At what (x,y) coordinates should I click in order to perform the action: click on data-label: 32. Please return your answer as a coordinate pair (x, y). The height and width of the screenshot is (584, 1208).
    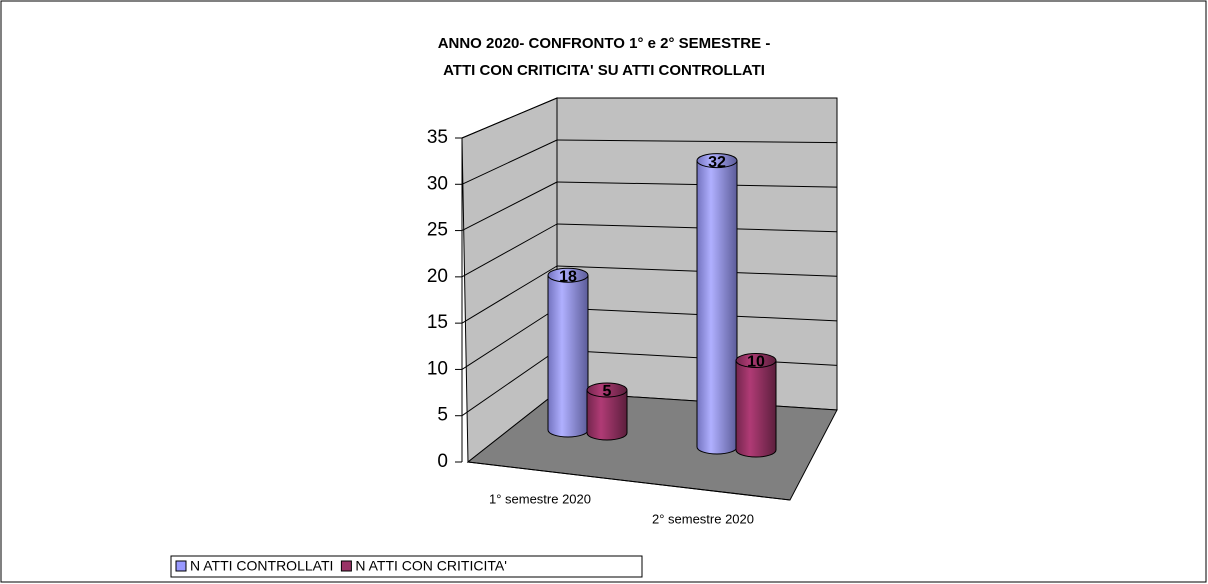
    Looking at the image, I should click on (717, 162).